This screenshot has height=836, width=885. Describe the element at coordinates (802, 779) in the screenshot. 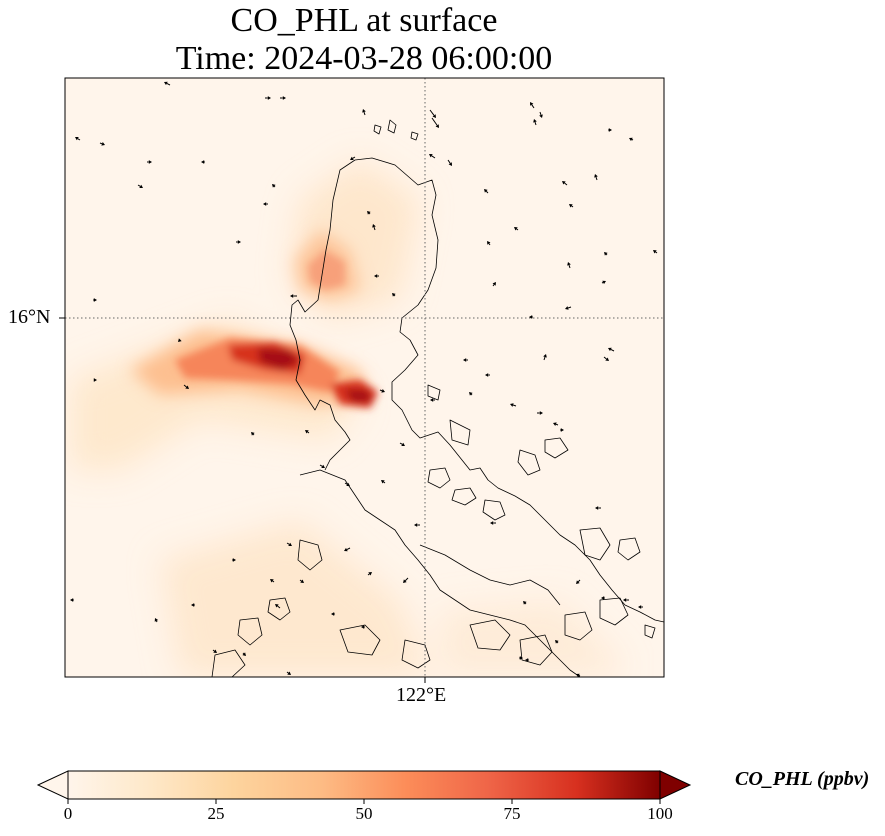

I see `colorbar-label: CO_PHL (ppbv)` at that location.